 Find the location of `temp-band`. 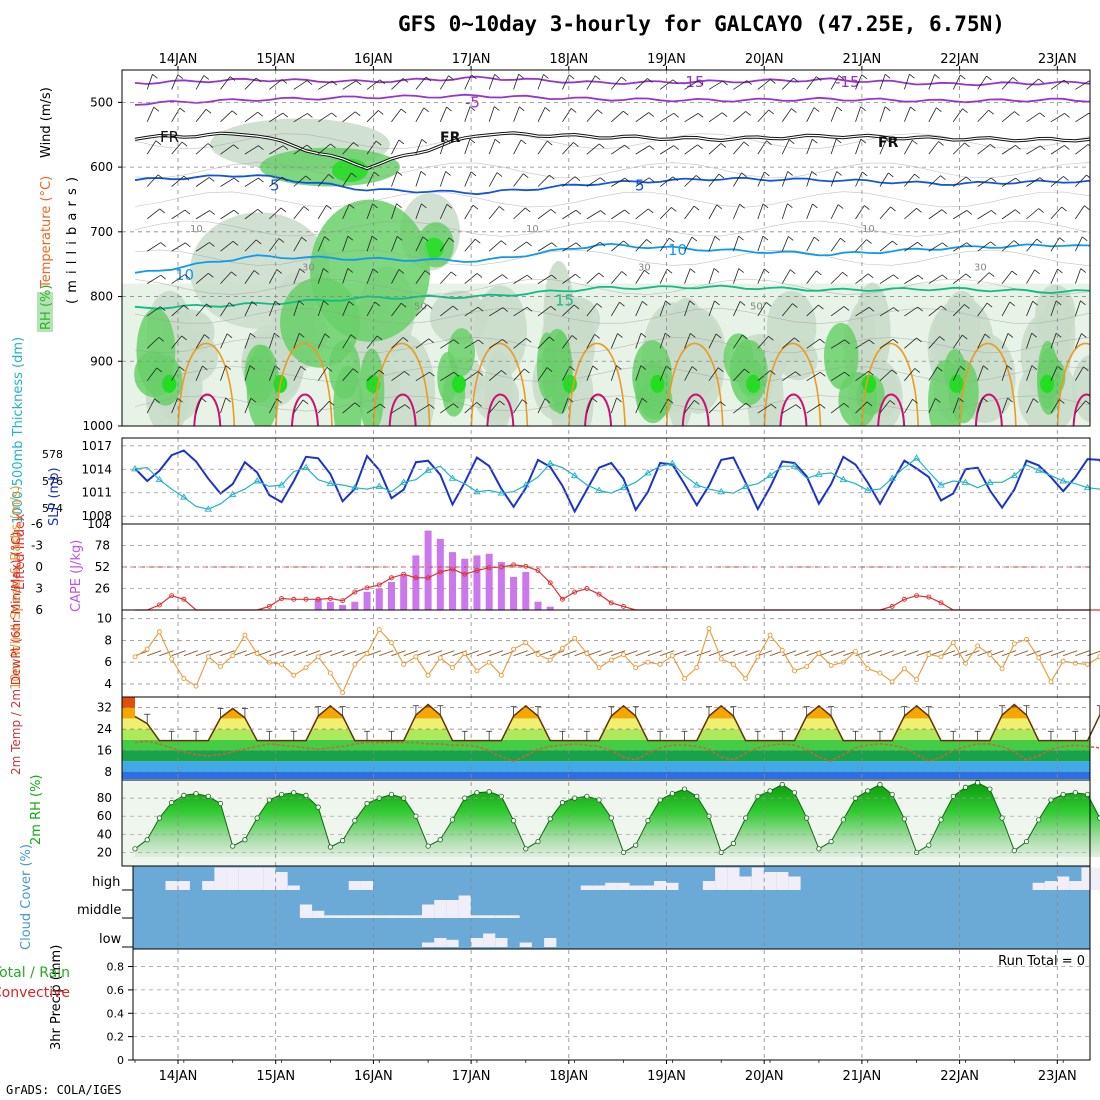

temp-band is located at coordinates (606, 745).